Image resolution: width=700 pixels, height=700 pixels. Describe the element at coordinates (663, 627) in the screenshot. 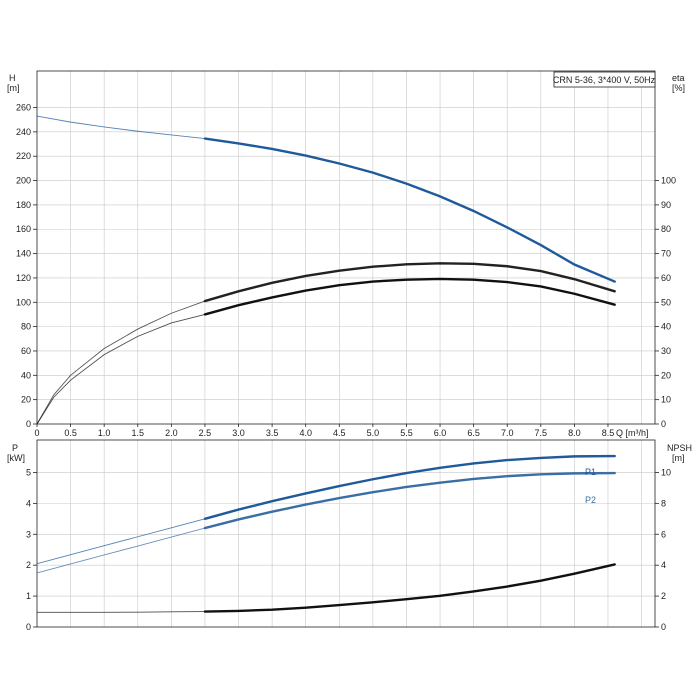

I see `bottom-right-tick-label: 0` at that location.